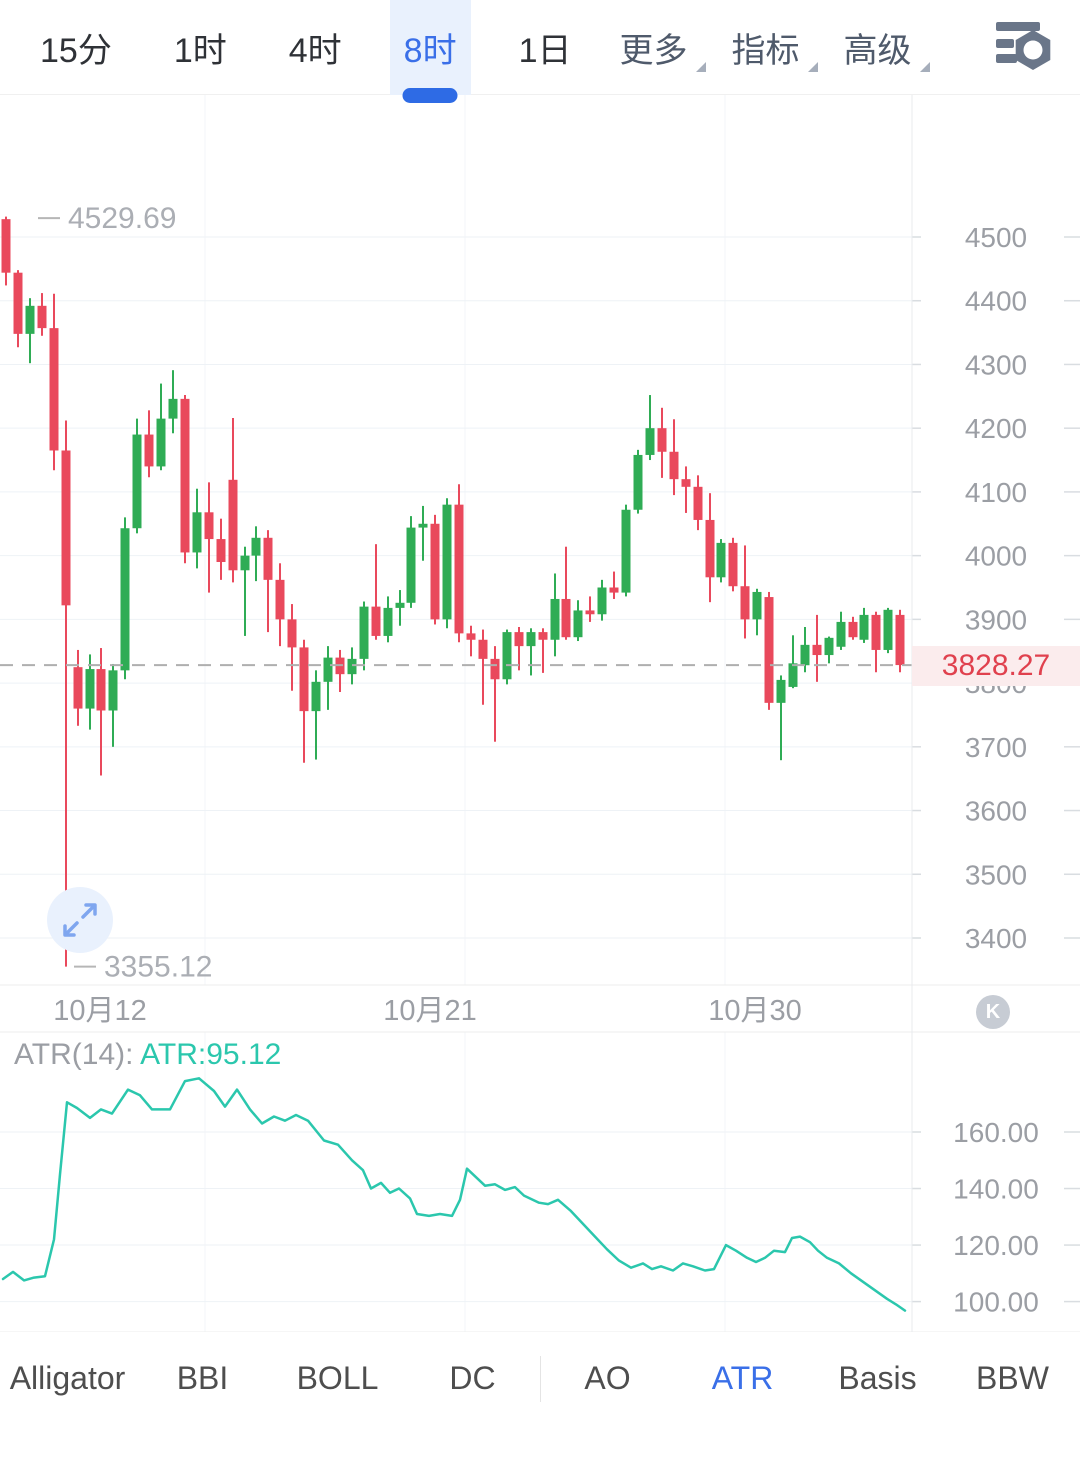 The image size is (1080, 1468). I want to click on atr-axis-label: 100.00, so click(996, 1302).